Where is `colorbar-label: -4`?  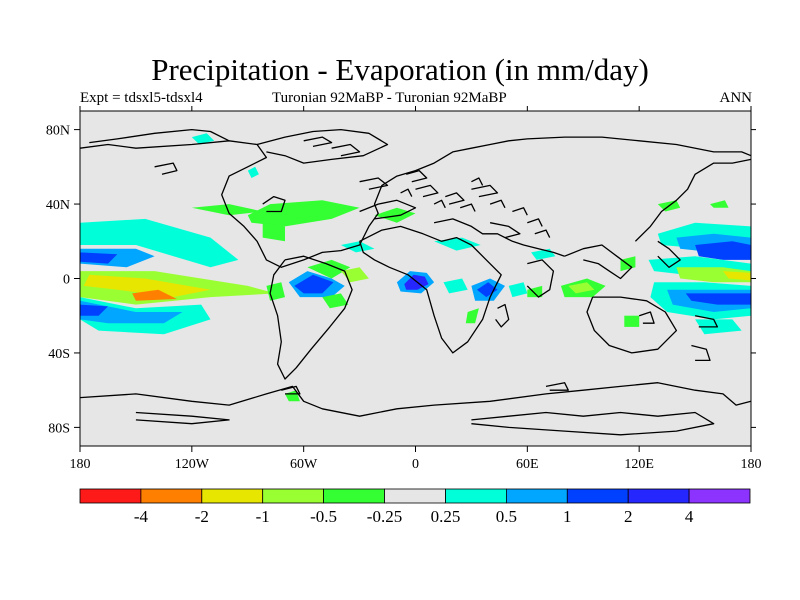 colorbar-label: -4 is located at coordinates (141, 516).